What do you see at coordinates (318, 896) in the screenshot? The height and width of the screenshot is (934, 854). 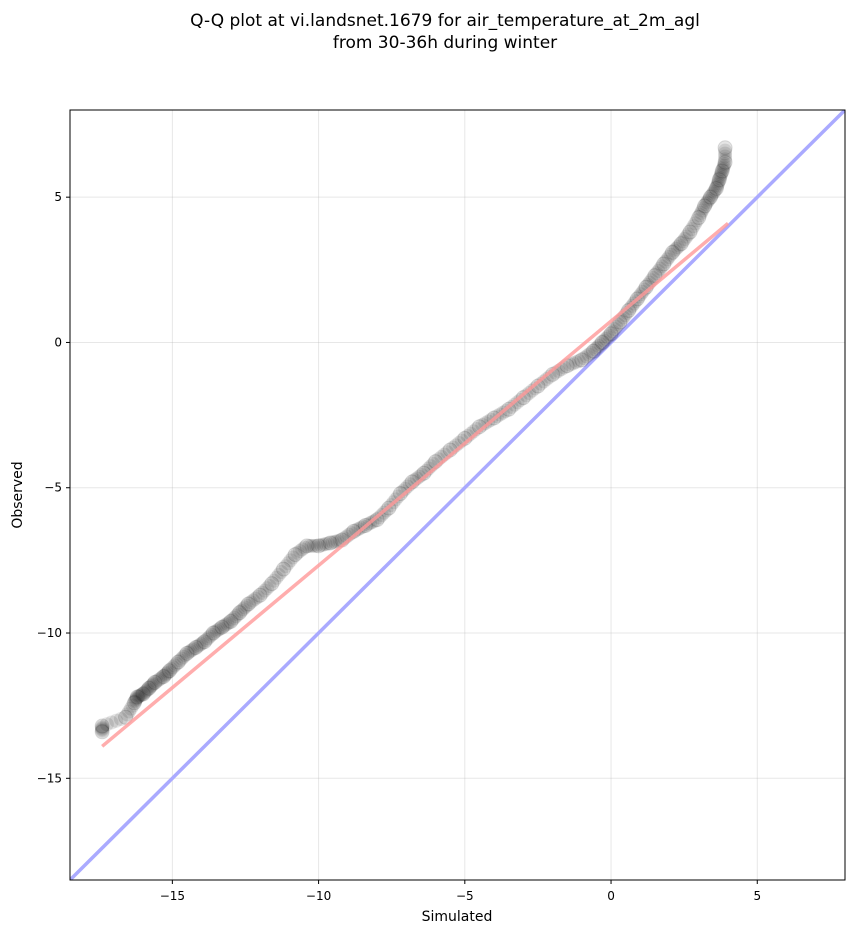 I see `x-tick-label: −10` at bounding box center [318, 896].